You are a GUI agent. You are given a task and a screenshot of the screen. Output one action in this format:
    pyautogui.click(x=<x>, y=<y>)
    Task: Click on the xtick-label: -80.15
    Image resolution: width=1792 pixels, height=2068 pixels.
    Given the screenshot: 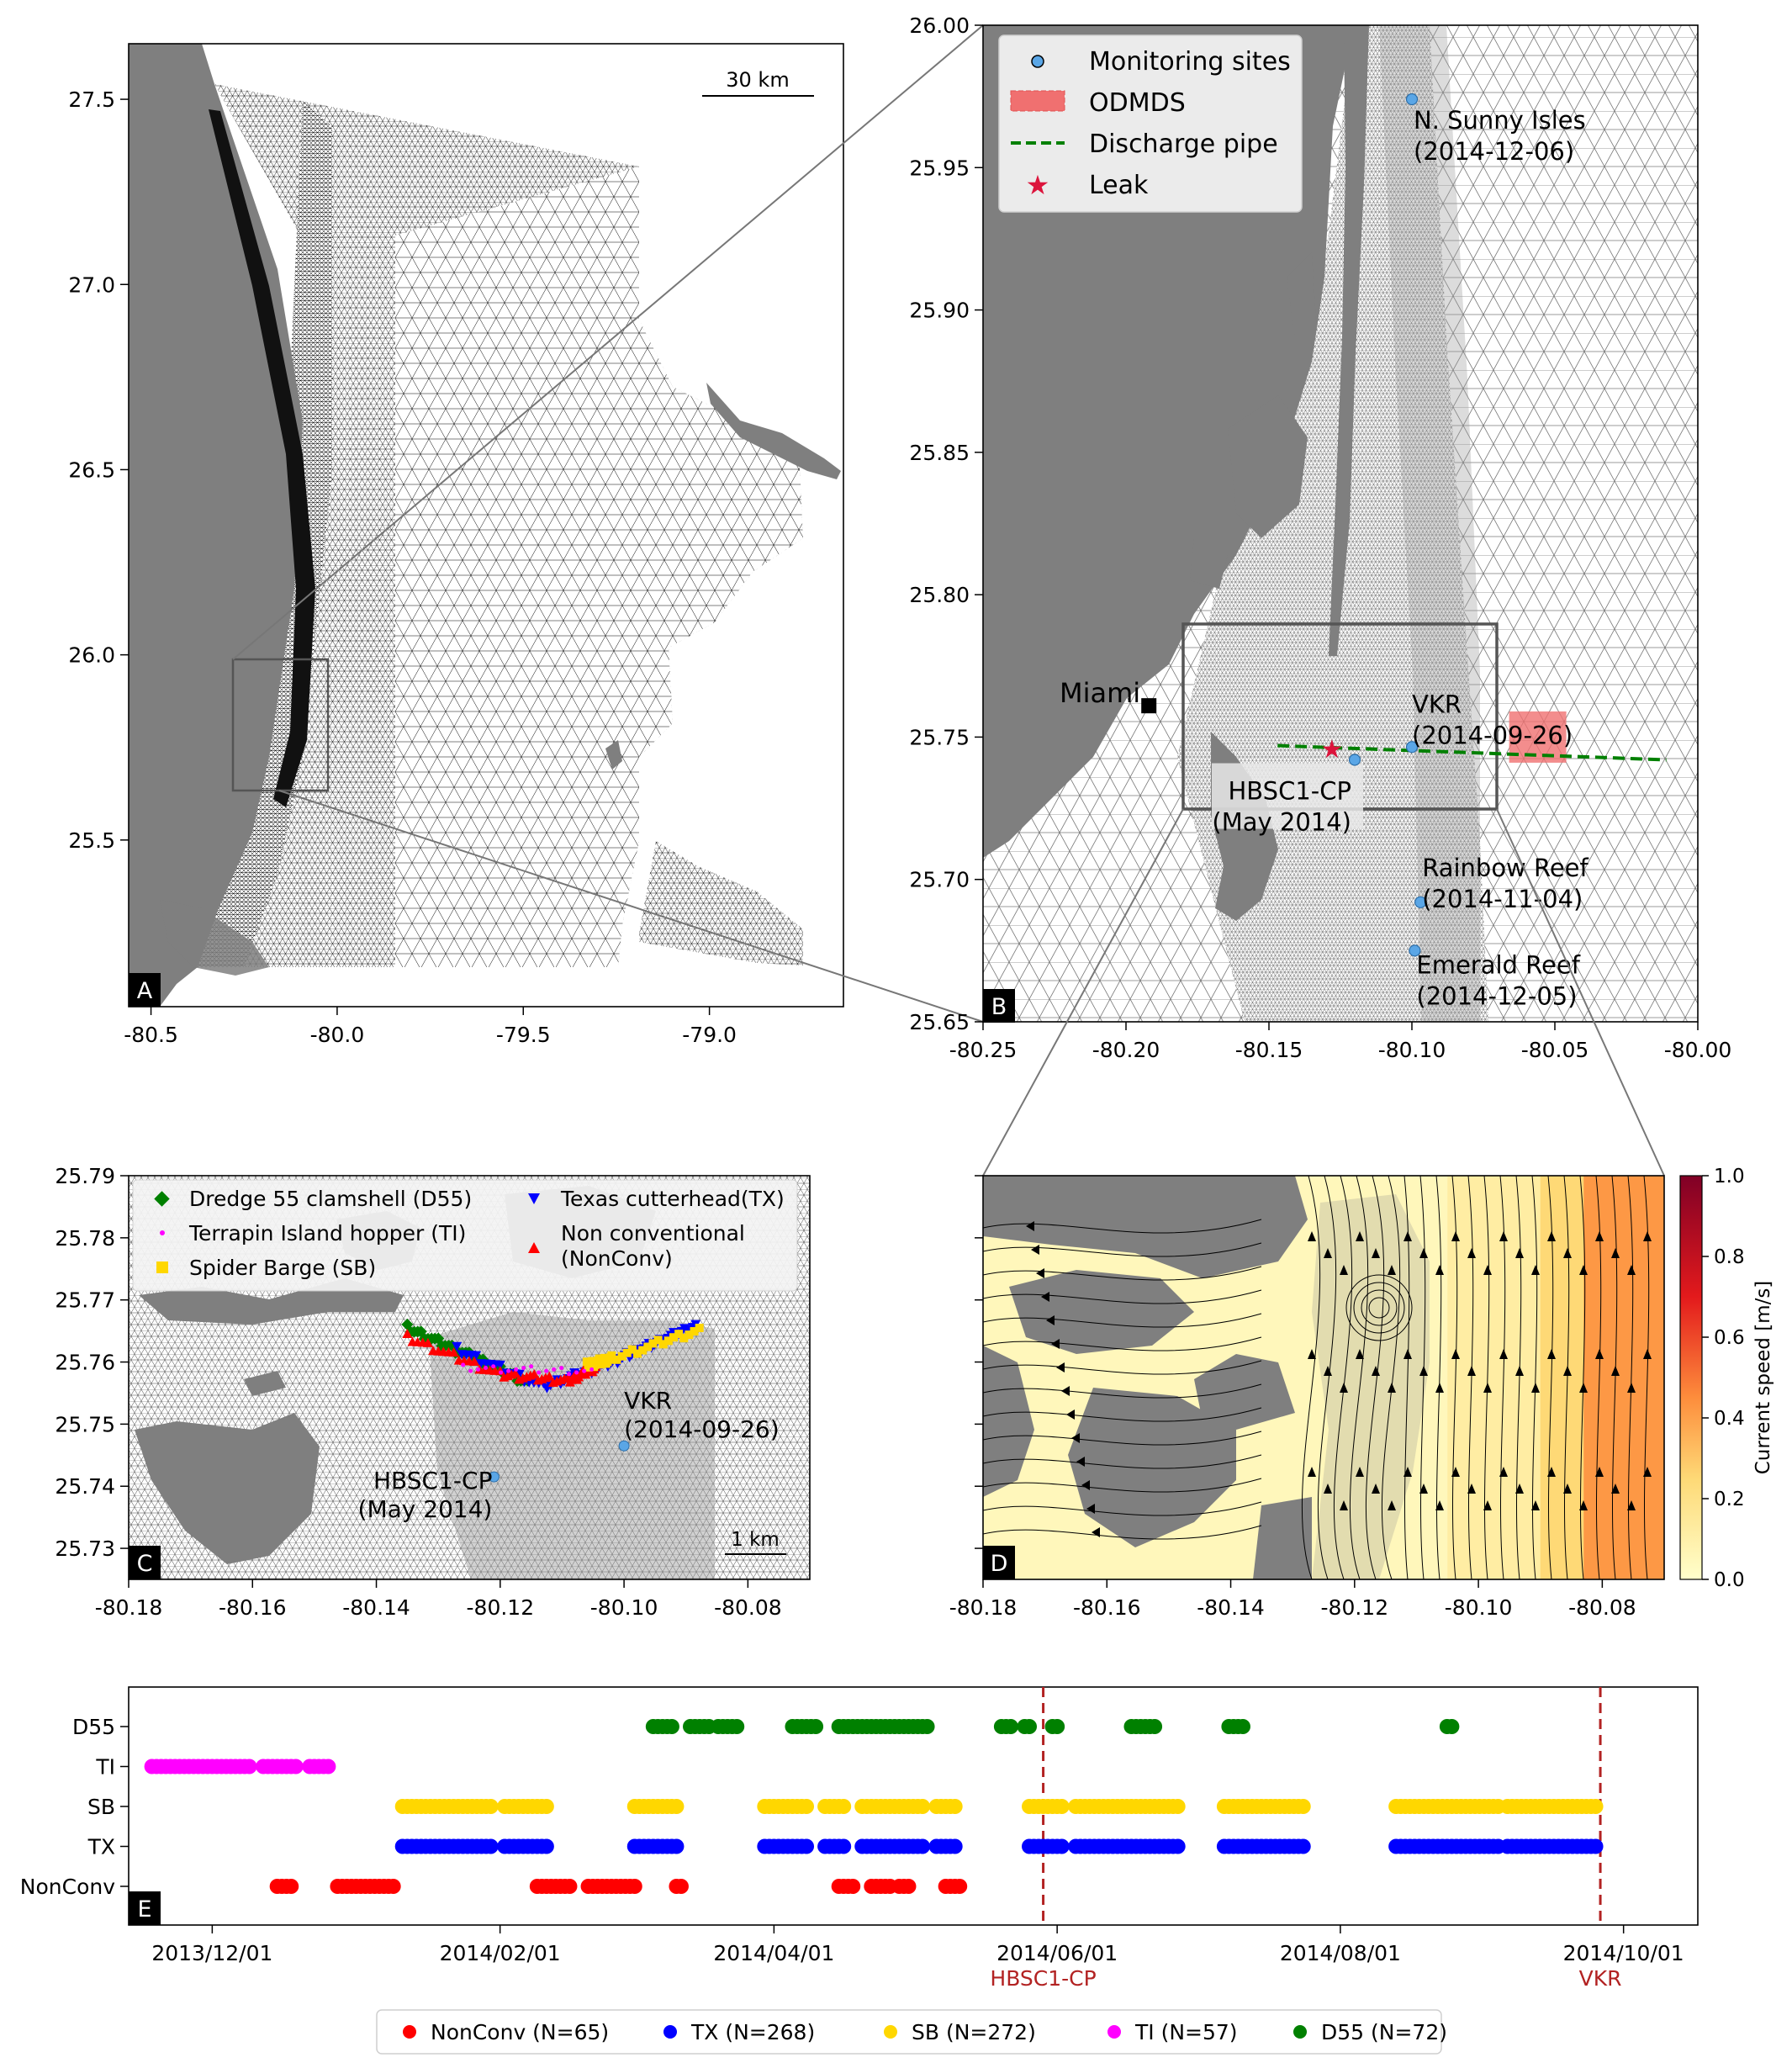 What is the action you would take?
    pyautogui.click(x=1269, y=1050)
    